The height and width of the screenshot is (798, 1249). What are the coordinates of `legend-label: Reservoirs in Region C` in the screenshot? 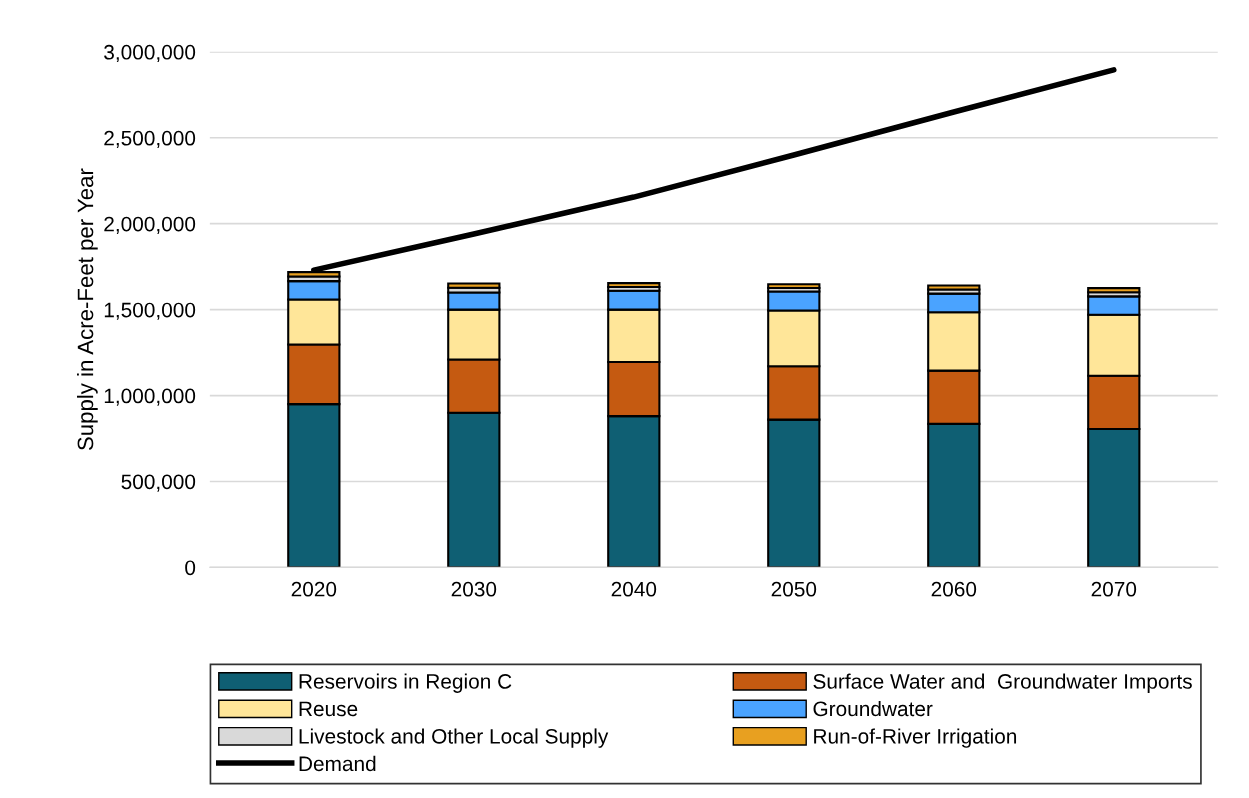 It's located at (405, 683).